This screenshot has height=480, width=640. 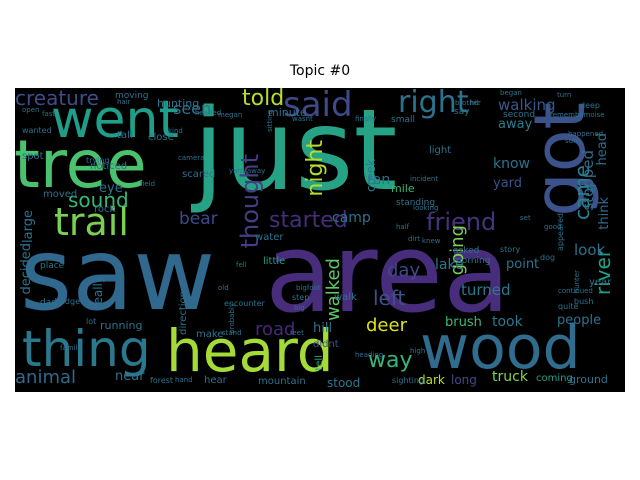 What do you see at coordinates (573, 141) in the screenshot?
I see `word-sure: sure` at bounding box center [573, 141].